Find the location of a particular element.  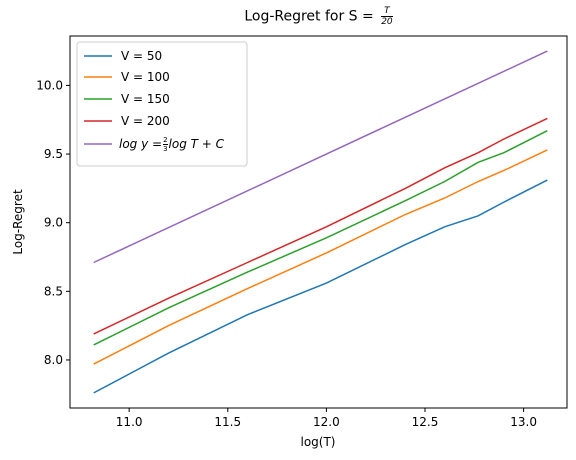

legend-label-v50: V = 50 is located at coordinates (141, 56).